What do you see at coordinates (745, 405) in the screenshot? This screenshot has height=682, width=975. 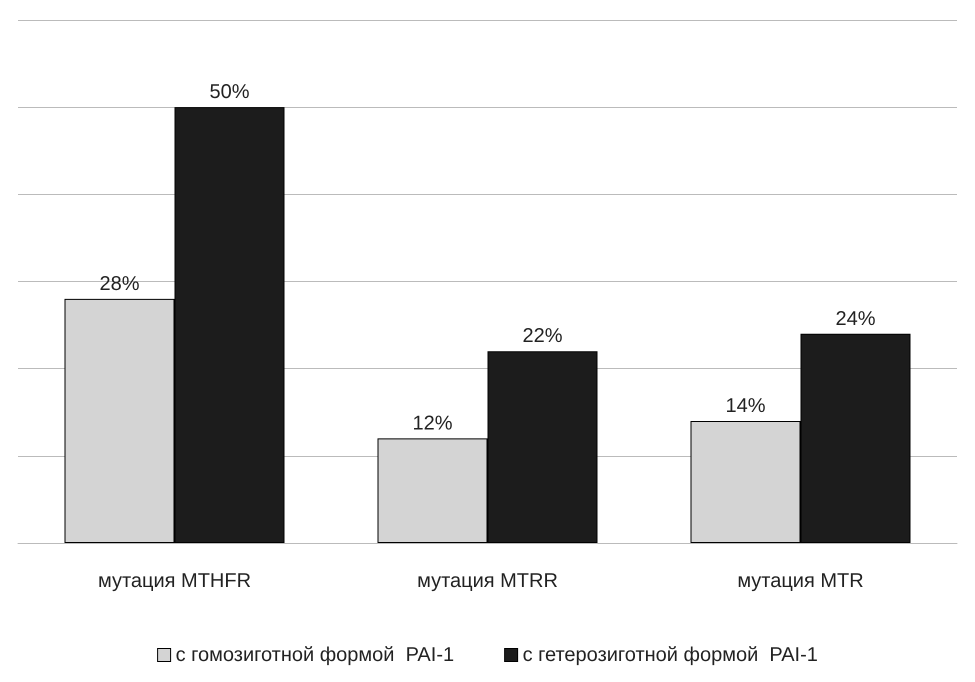 I see `data-label: 14%` at bounding box center [745, 405].